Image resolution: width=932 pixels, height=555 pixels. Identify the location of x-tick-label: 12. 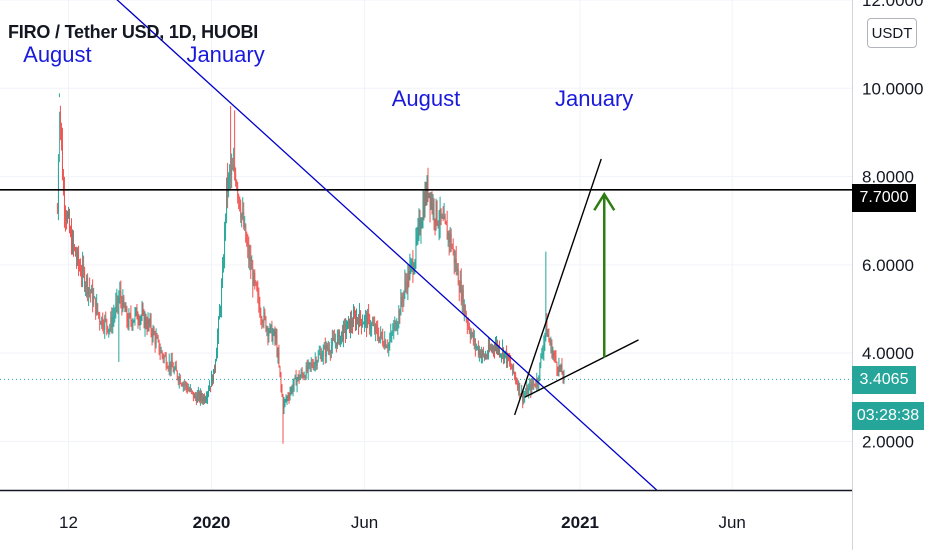
(68, 522).